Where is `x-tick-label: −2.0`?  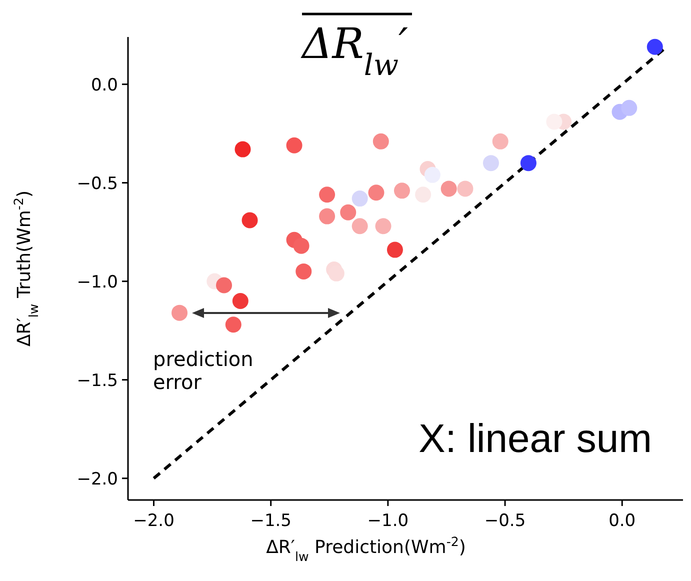 x-tick-label: −2.0 is located at coordinates (153, 521).